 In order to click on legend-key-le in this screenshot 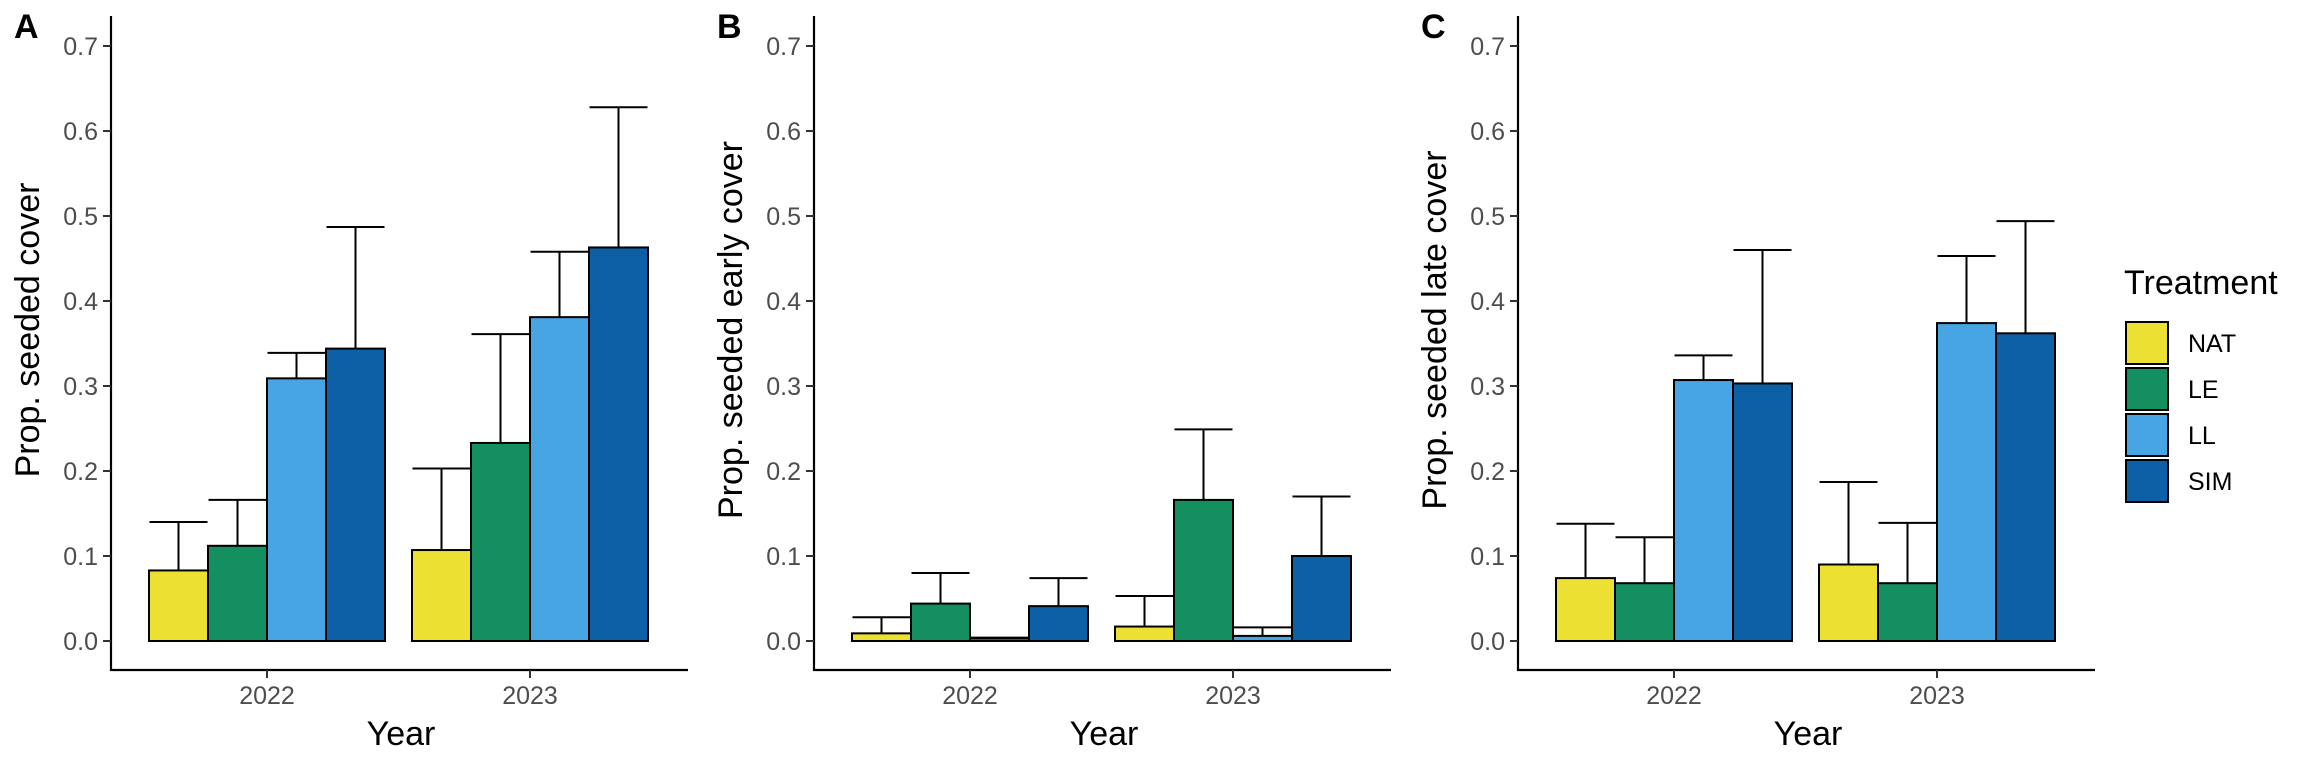, I will do `click(2147, 389)`.